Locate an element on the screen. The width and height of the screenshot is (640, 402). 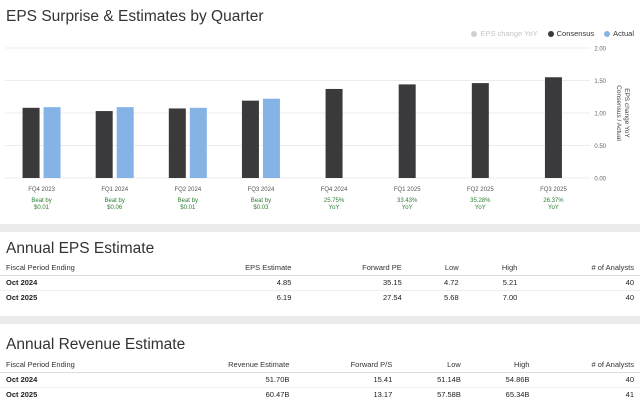
y-axis-label: Consensus / Actual is located at coordinates (618, 113).